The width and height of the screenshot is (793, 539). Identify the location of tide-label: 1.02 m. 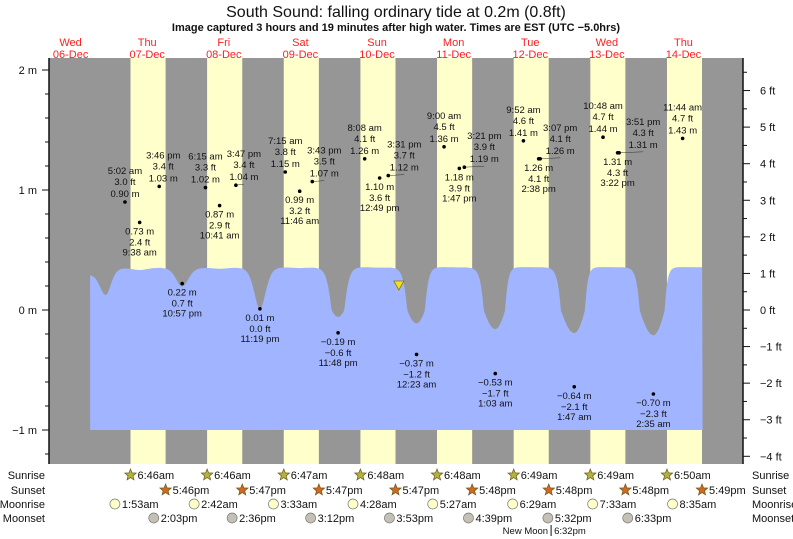
(205, 180).